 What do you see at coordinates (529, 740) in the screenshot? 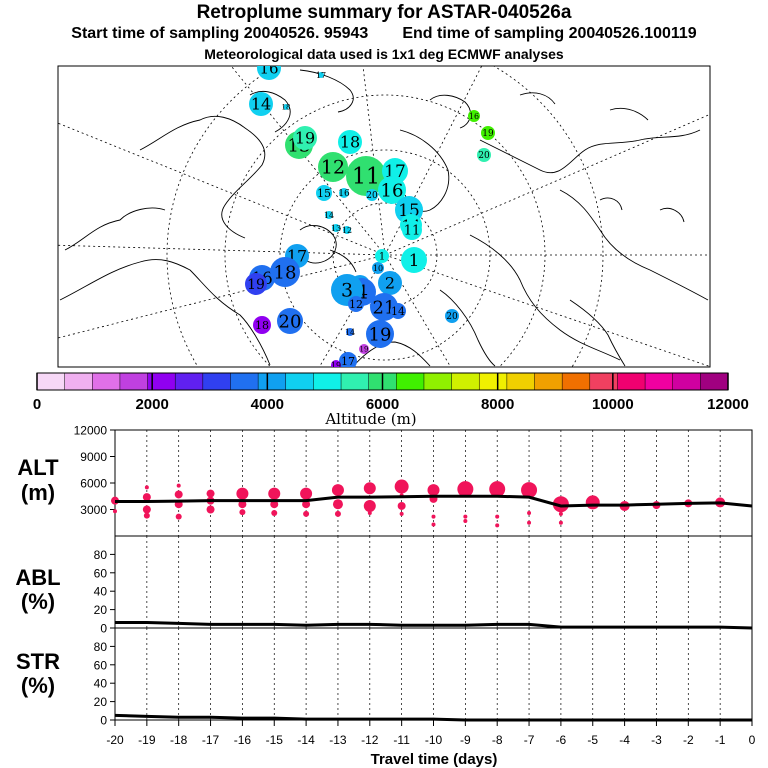
I see `x-tick-label: -7` at bounding box center [529, 740].